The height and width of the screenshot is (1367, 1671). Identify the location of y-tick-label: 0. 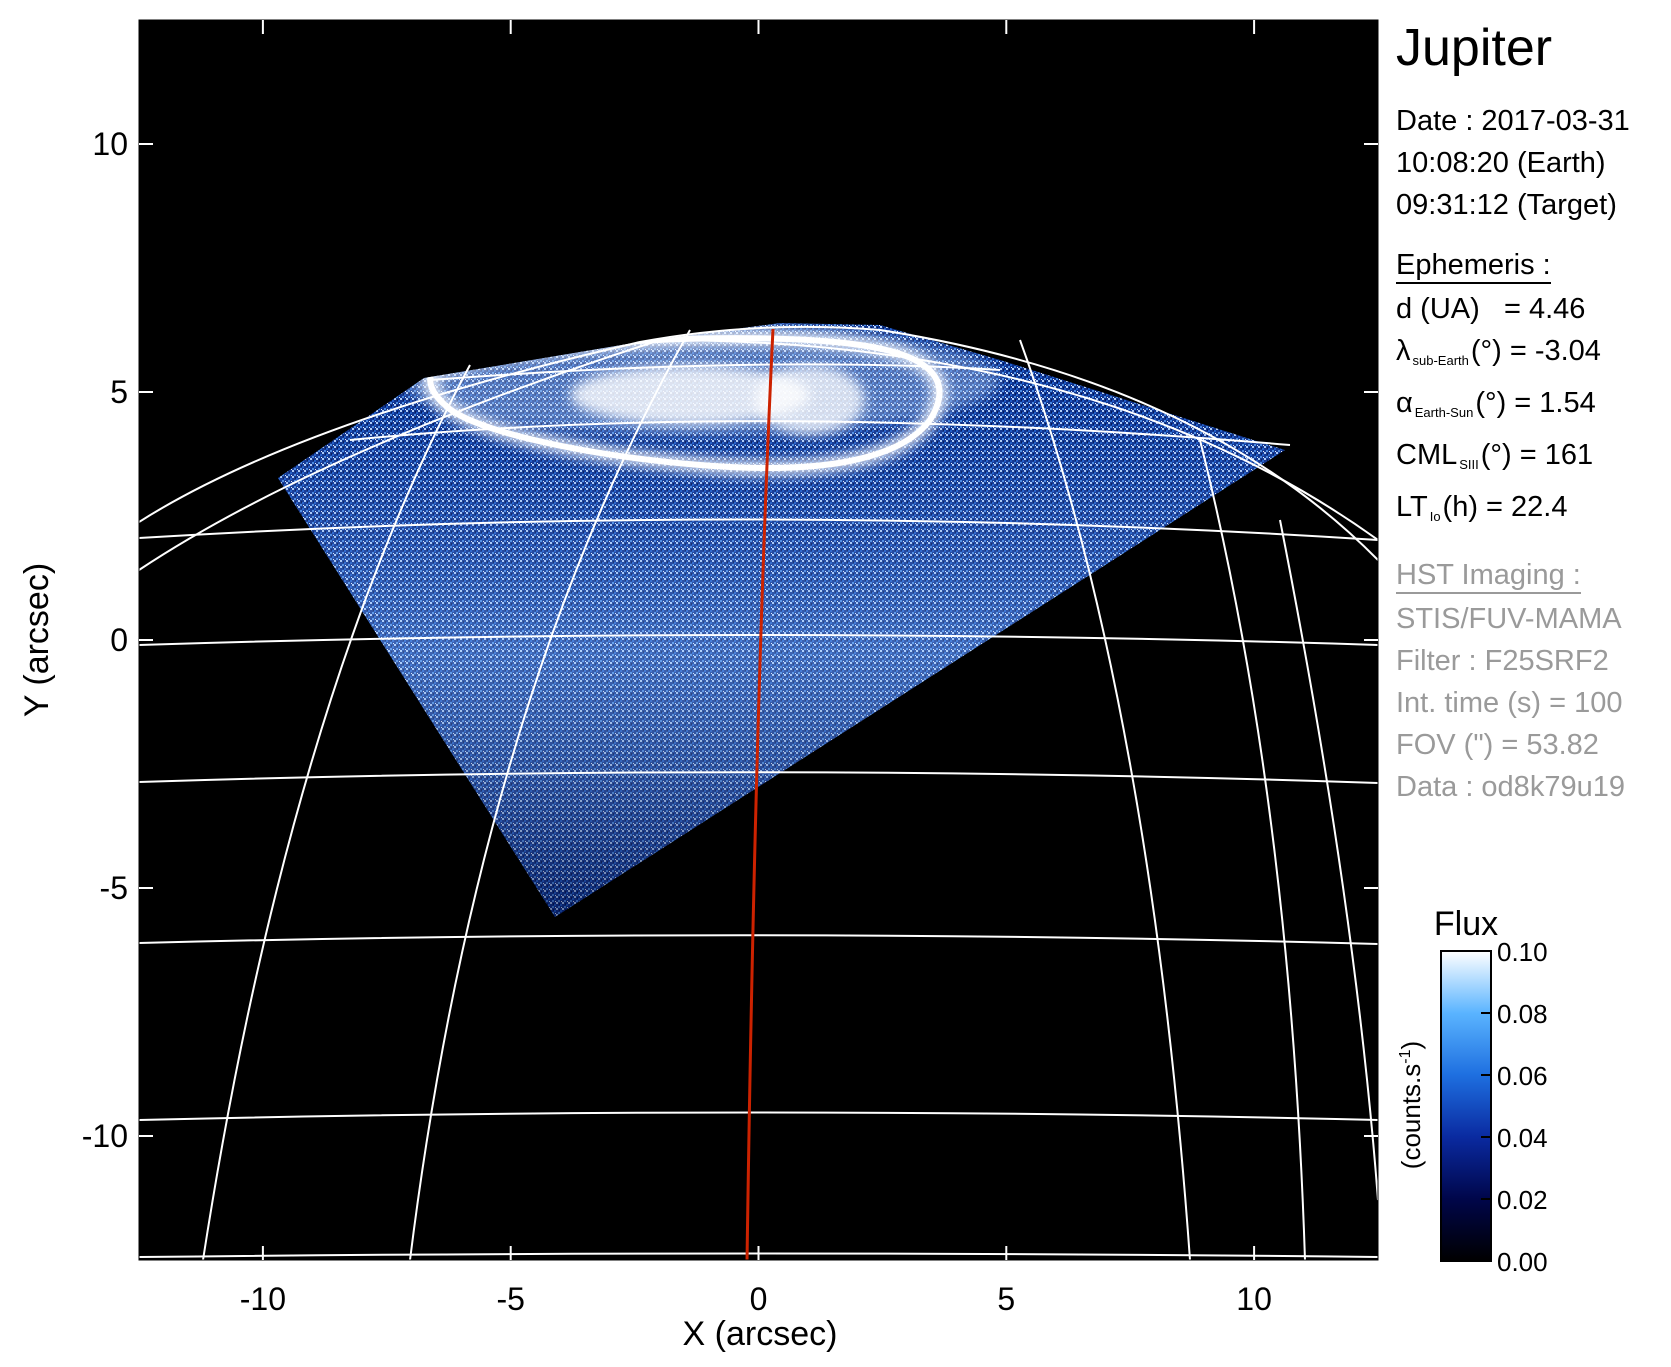
(119, 640).